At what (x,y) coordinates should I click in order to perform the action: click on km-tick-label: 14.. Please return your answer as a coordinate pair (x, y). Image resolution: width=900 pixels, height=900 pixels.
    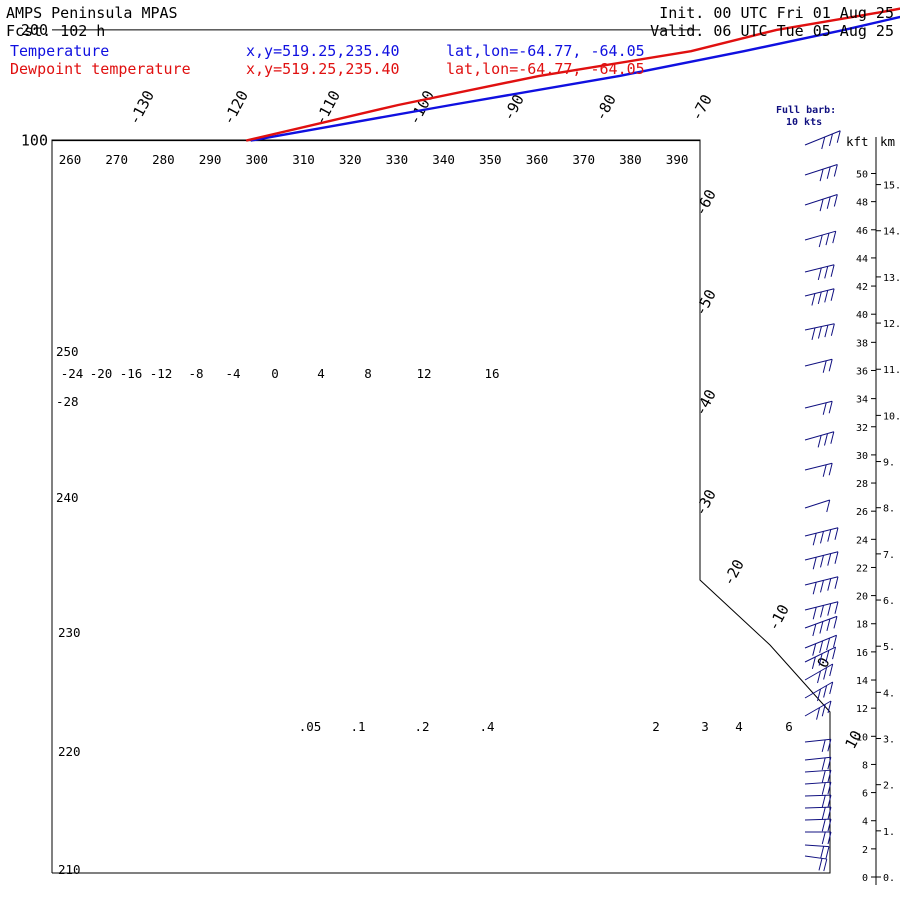
    Looking at the image, I should click on (891, 232).